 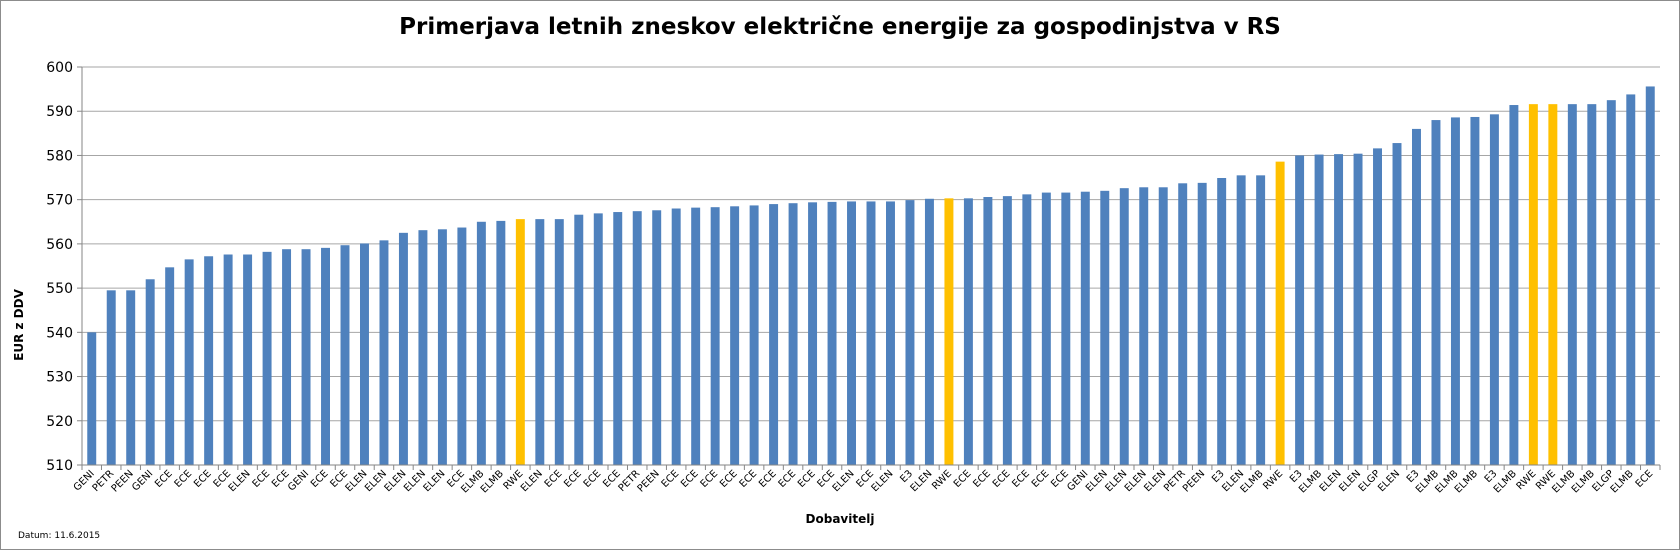 I want to click on date-footnote: Datum: 11.6.2015, so click(x=59, y=536).